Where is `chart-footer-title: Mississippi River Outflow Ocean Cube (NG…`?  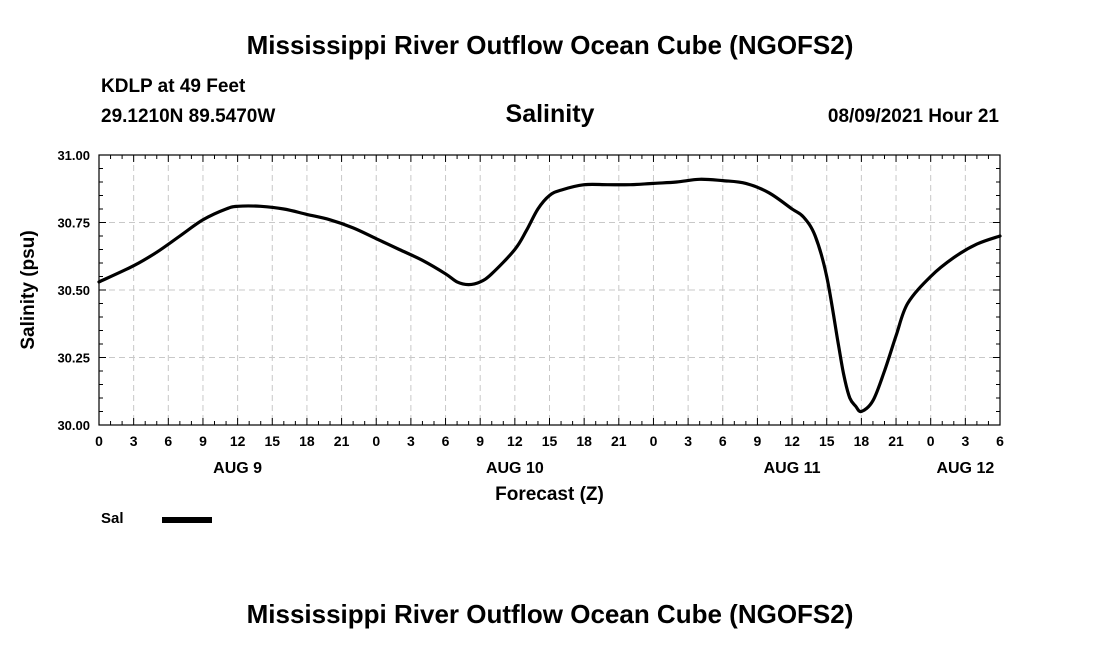
chart-footer-title: Mississippi River Outflow Ocean Cube (NG… is located at coordinates (550, 614).